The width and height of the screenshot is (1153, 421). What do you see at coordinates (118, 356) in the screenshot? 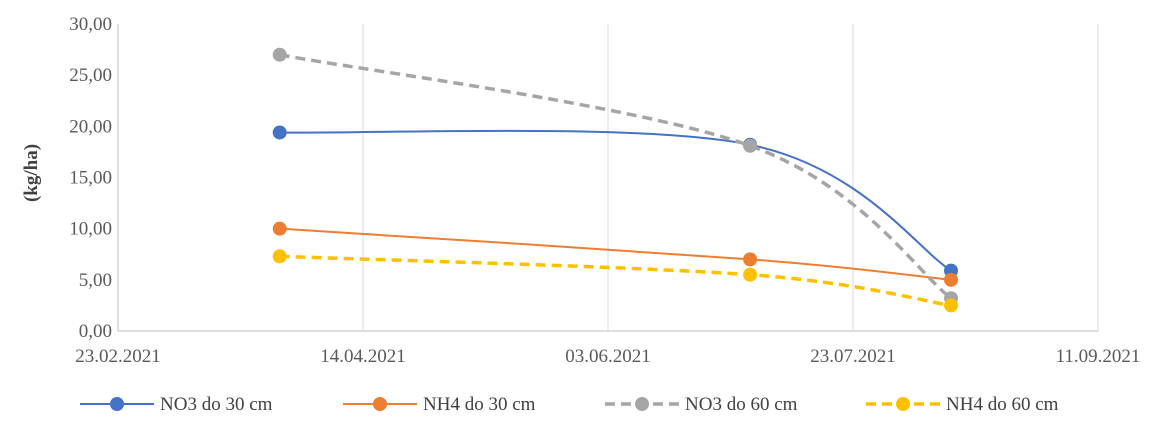
I see `x-tick-label: 23.02.2021` at bounding box center [118, 356].